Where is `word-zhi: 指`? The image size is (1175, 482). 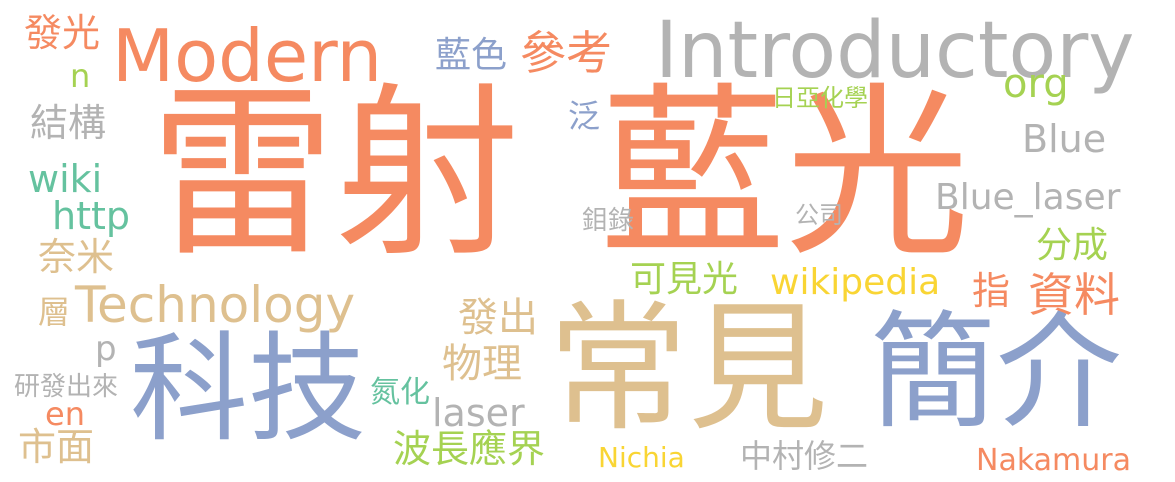 word-zhi: 指 is located at coordinates (991, 291).